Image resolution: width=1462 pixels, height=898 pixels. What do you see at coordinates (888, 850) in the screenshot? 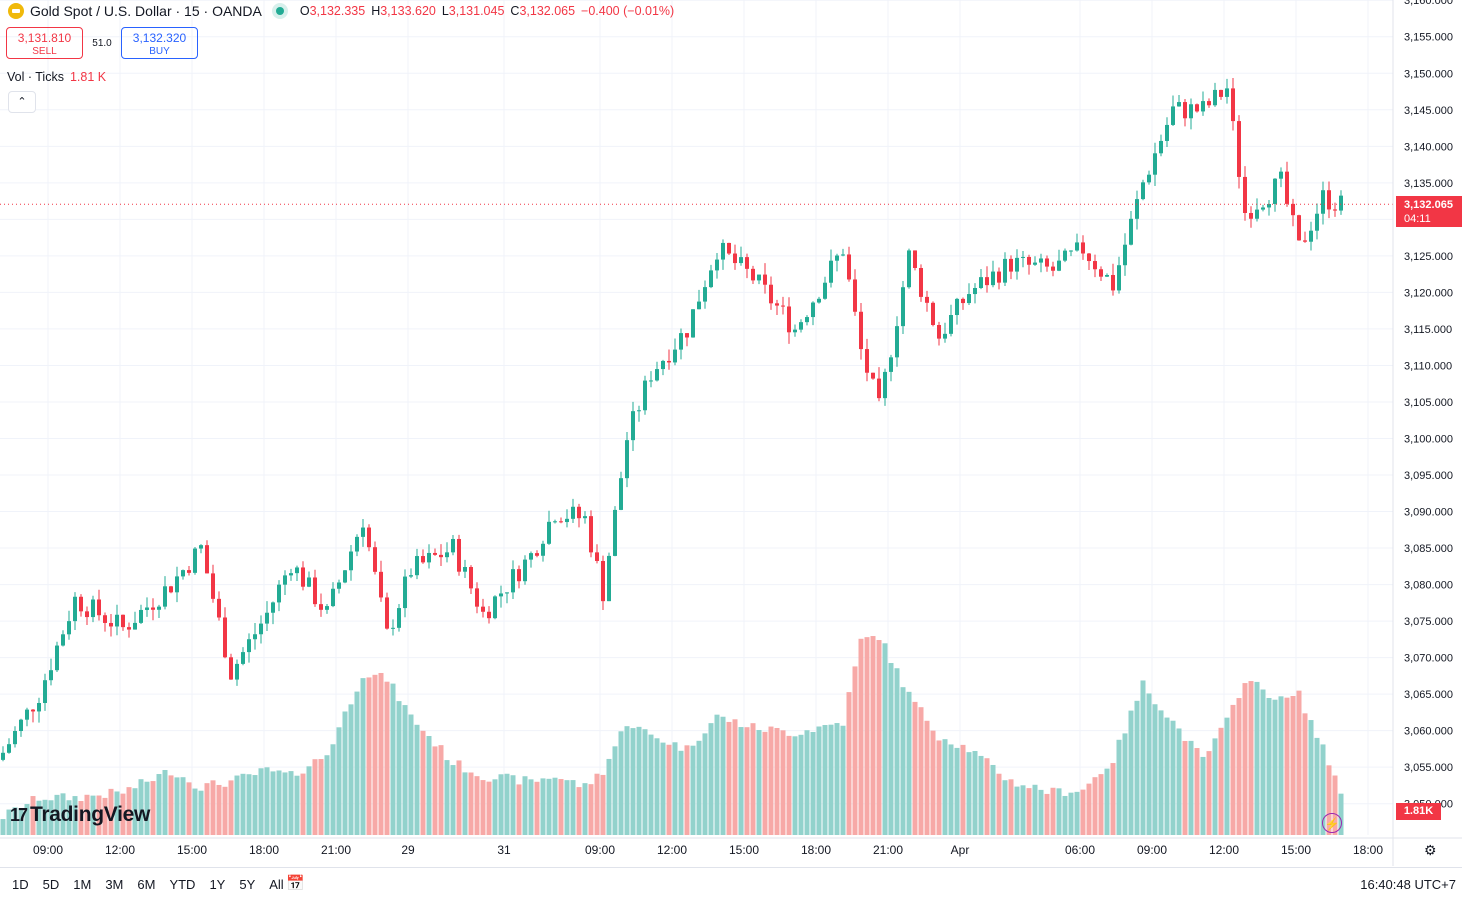
I see `time-tick-label: 21:00` at bounding box center [888, 850].